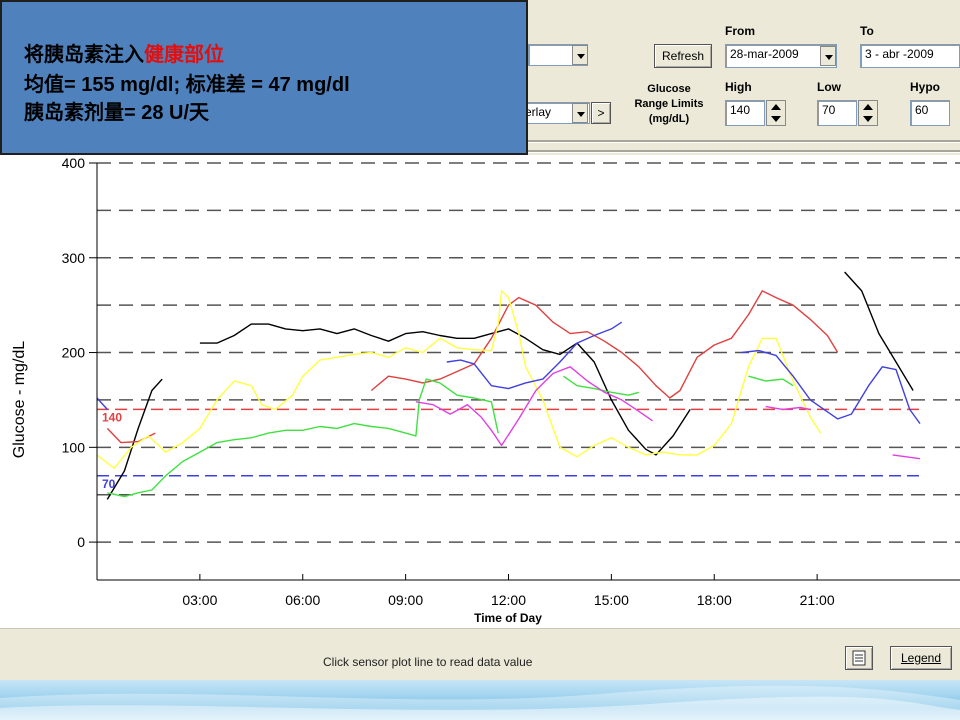 This screenshot has width=960, height=720. I want to click on next-button: >, so click(601, 113).